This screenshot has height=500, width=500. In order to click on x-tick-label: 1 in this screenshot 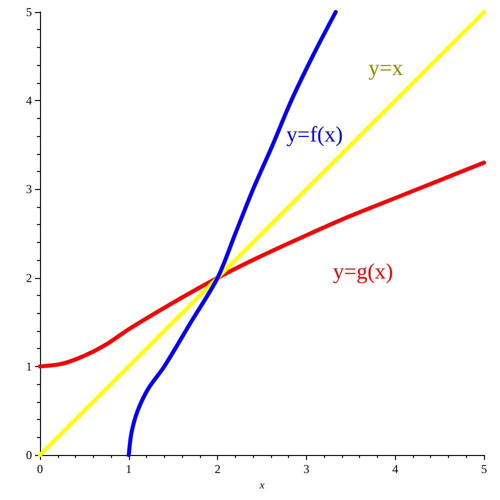, I will do `click(129, 469)`.